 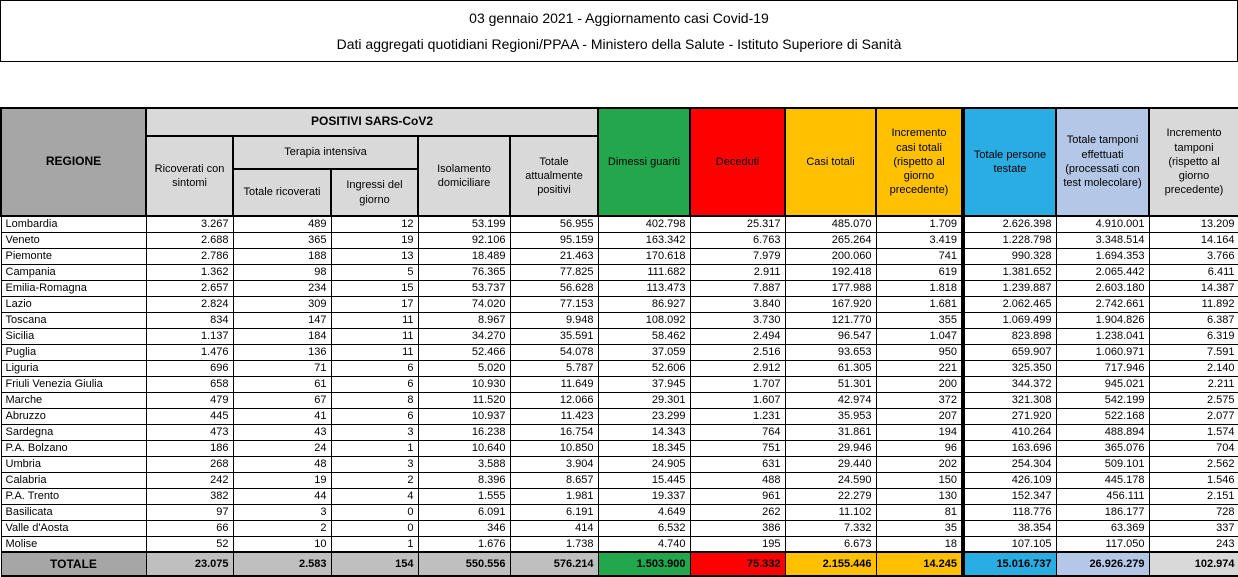 I want to click on value-cell: 346, so click(x=464, y=528).